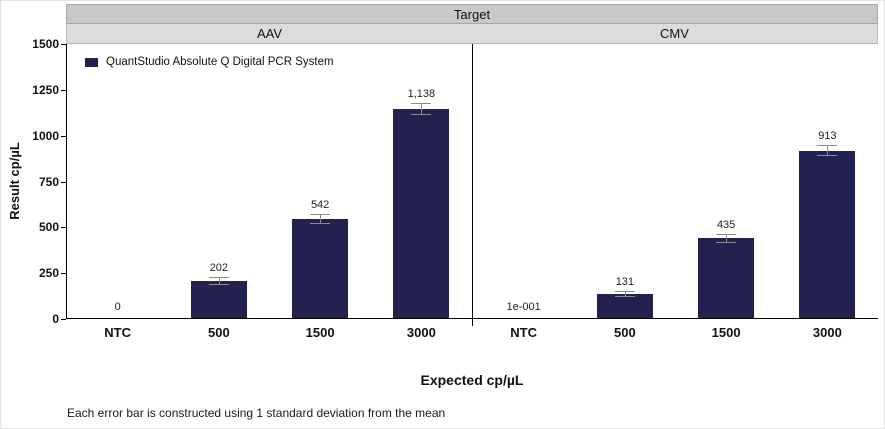 Image resolution: width=885 pixels, height=429 pixels. What do you see at coordinates (91, 62) in the screenshot?
I see `legend-swatch-icon` at bounding box center [91, 62].